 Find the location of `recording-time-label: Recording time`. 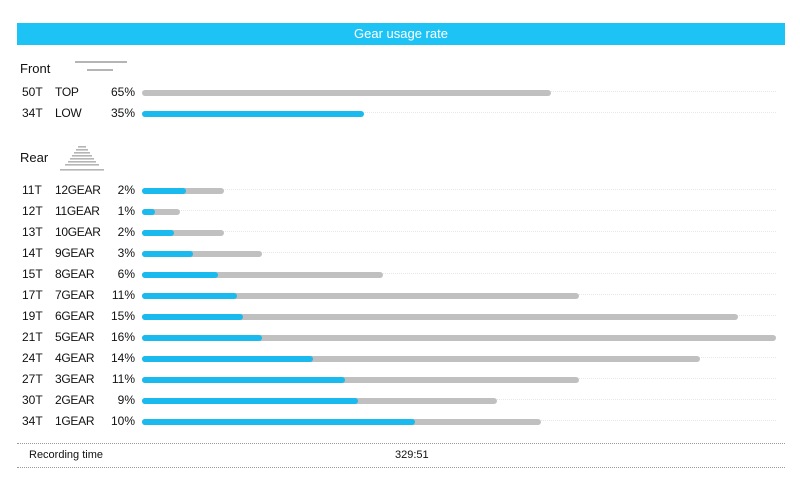

recording-time-label: Recording time is located at coordinates (66, 455).